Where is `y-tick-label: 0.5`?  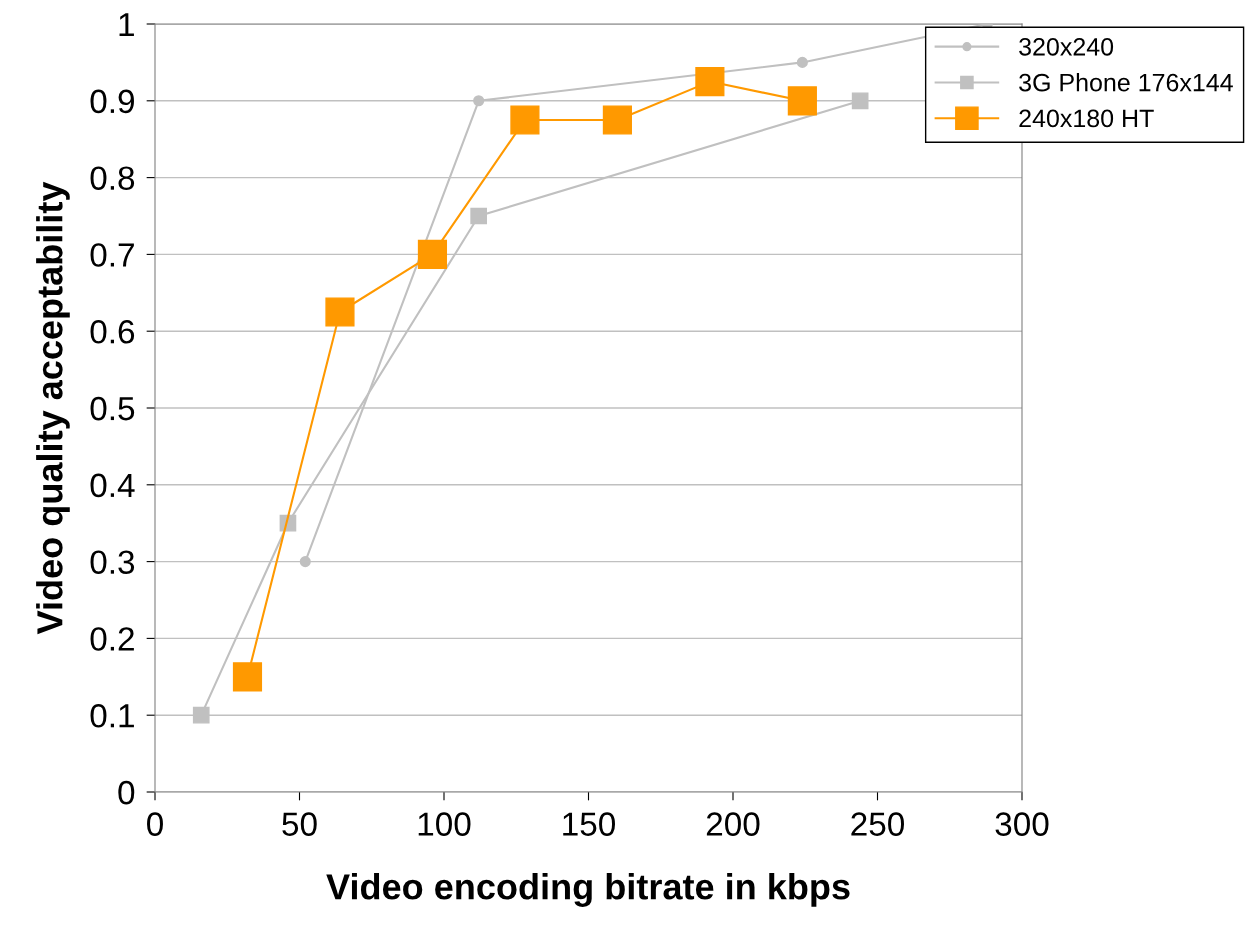 y-tick-label: 0.5 is located at coordinates (112, 408).